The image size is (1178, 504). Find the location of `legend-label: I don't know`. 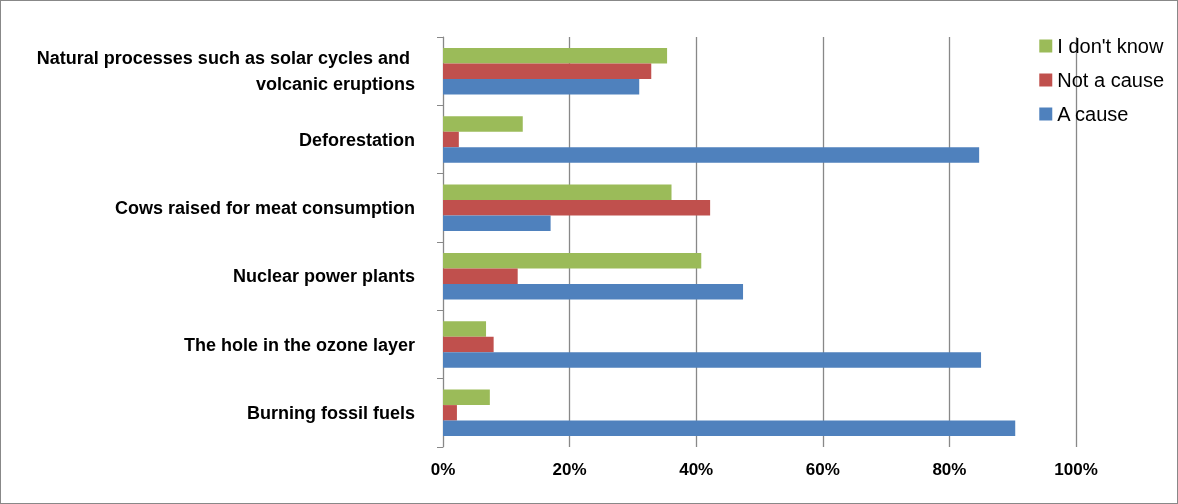

legend-label: I don't know is located at coordinates (1110, 46).